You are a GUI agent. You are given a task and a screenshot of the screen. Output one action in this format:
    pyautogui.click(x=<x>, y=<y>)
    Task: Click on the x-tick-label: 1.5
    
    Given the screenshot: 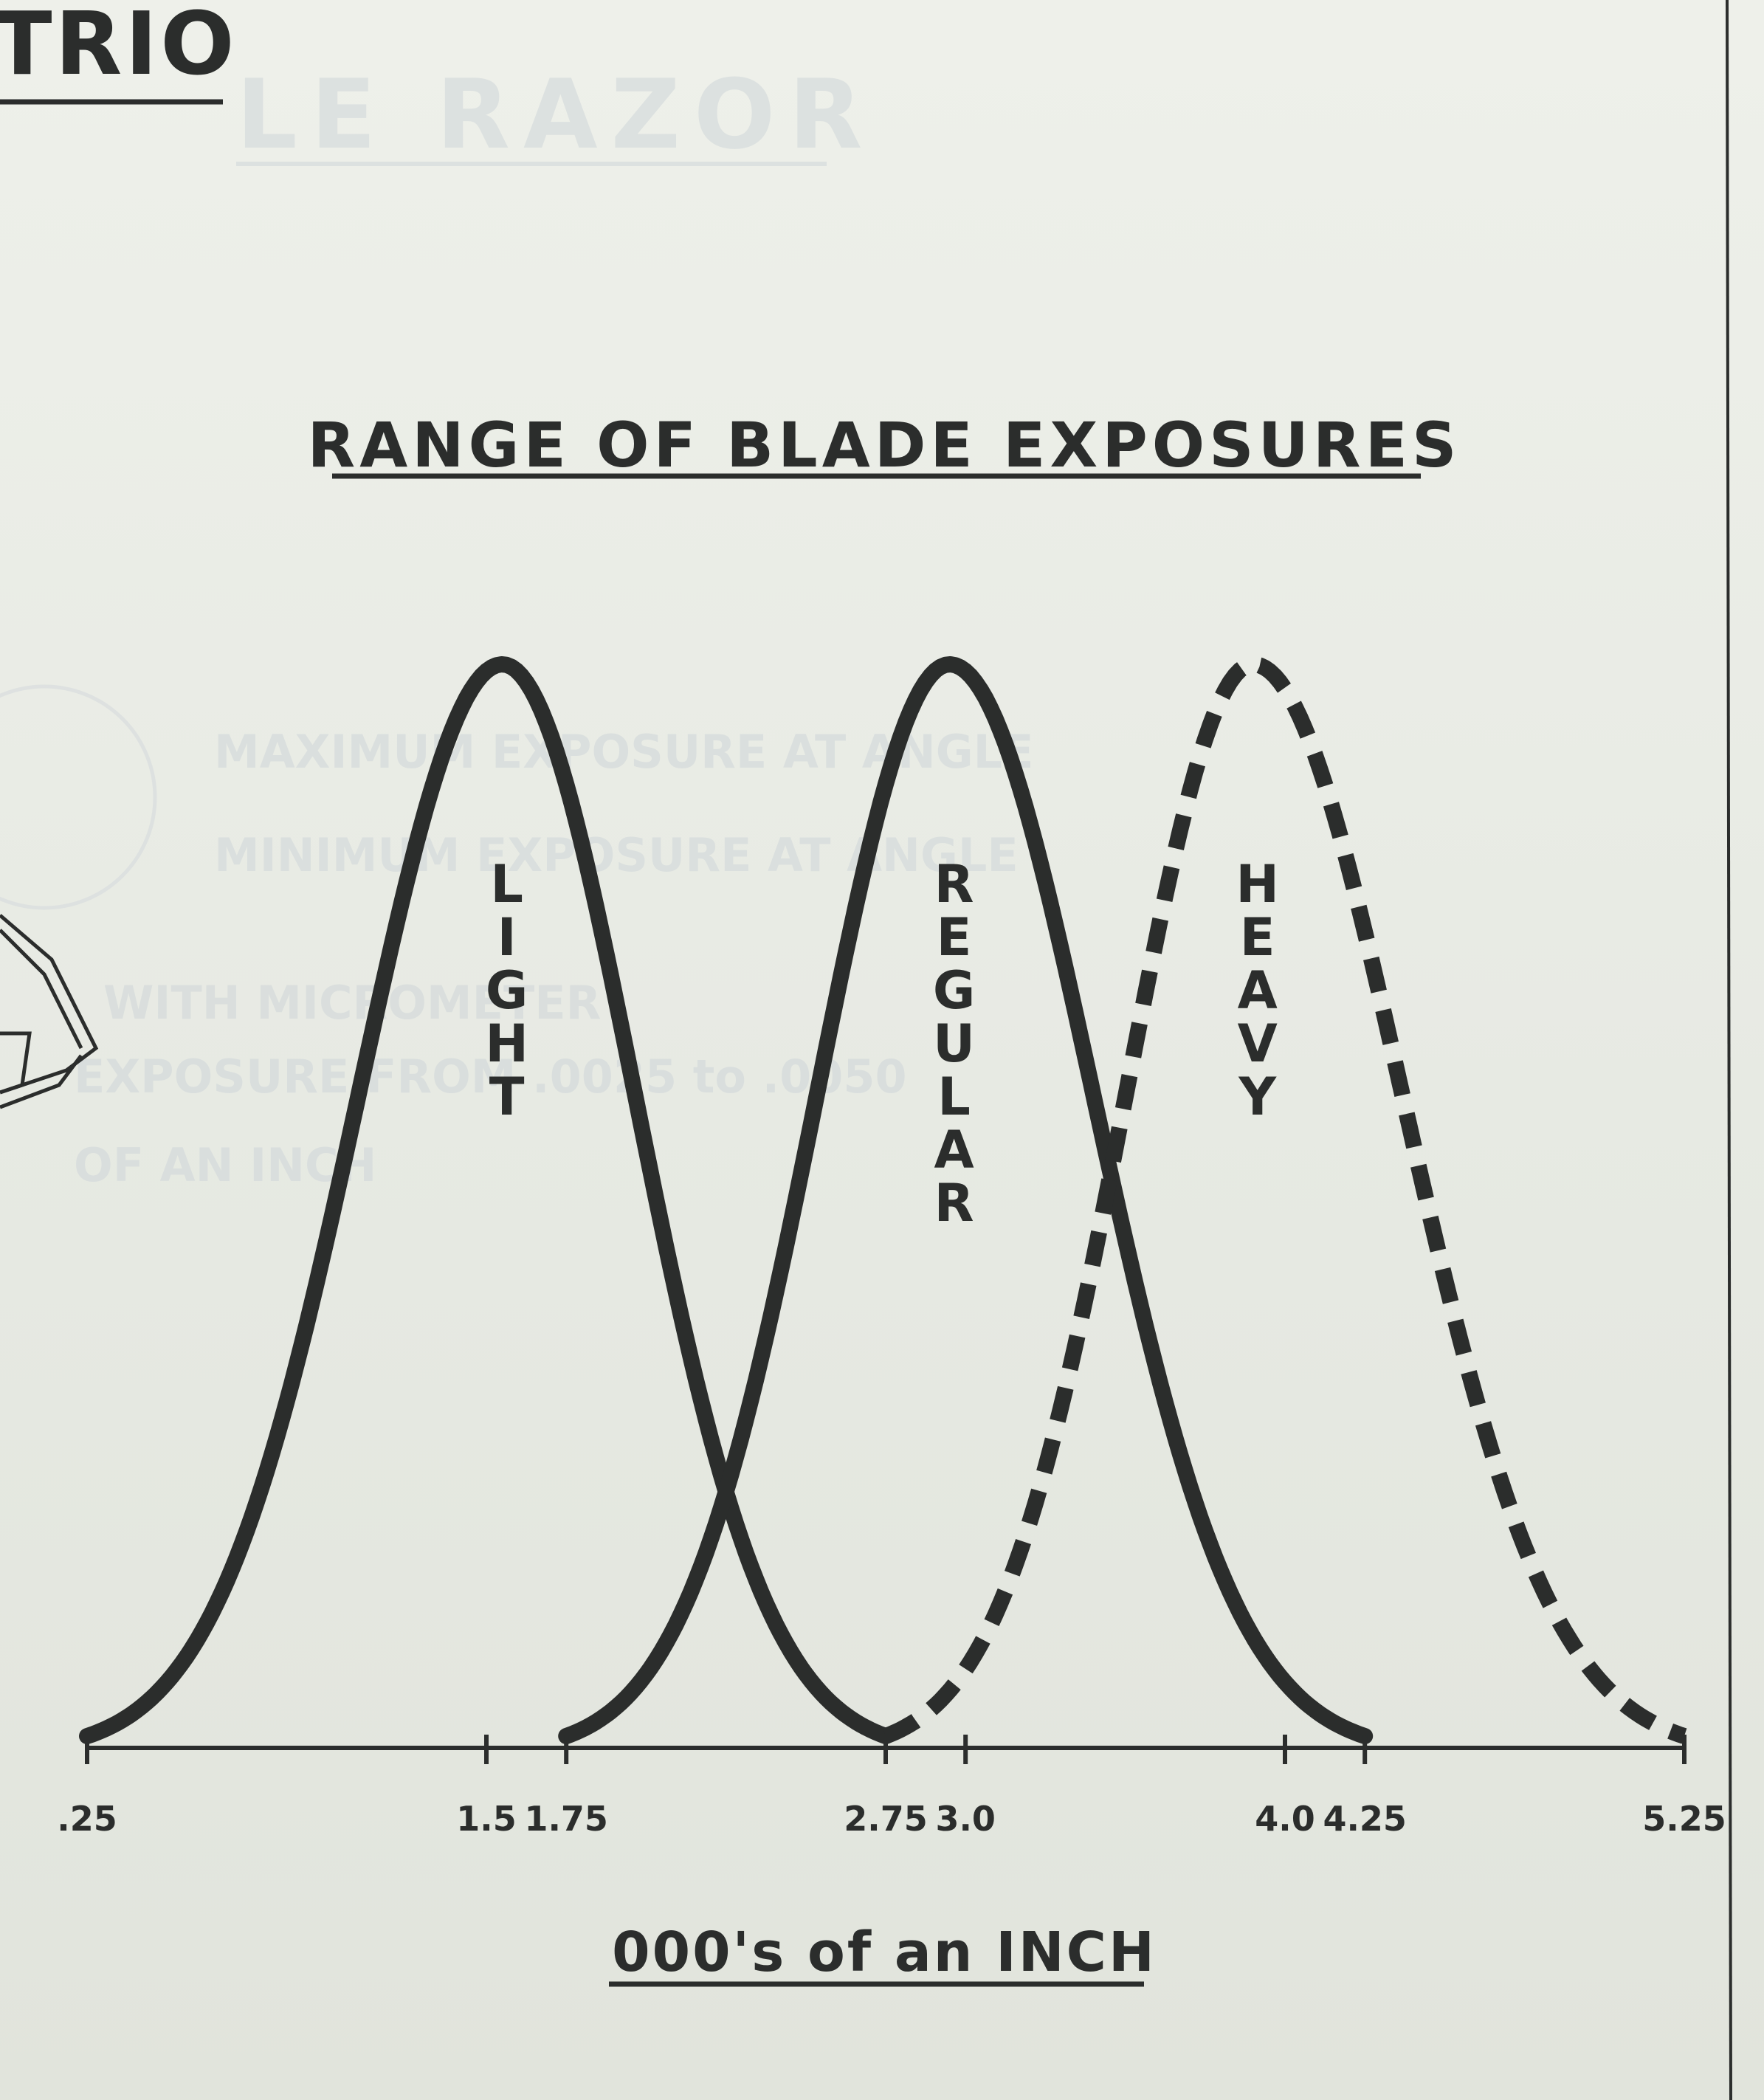 What is the action you would take?
    pyautogui.click(x=486, y=1819)
    